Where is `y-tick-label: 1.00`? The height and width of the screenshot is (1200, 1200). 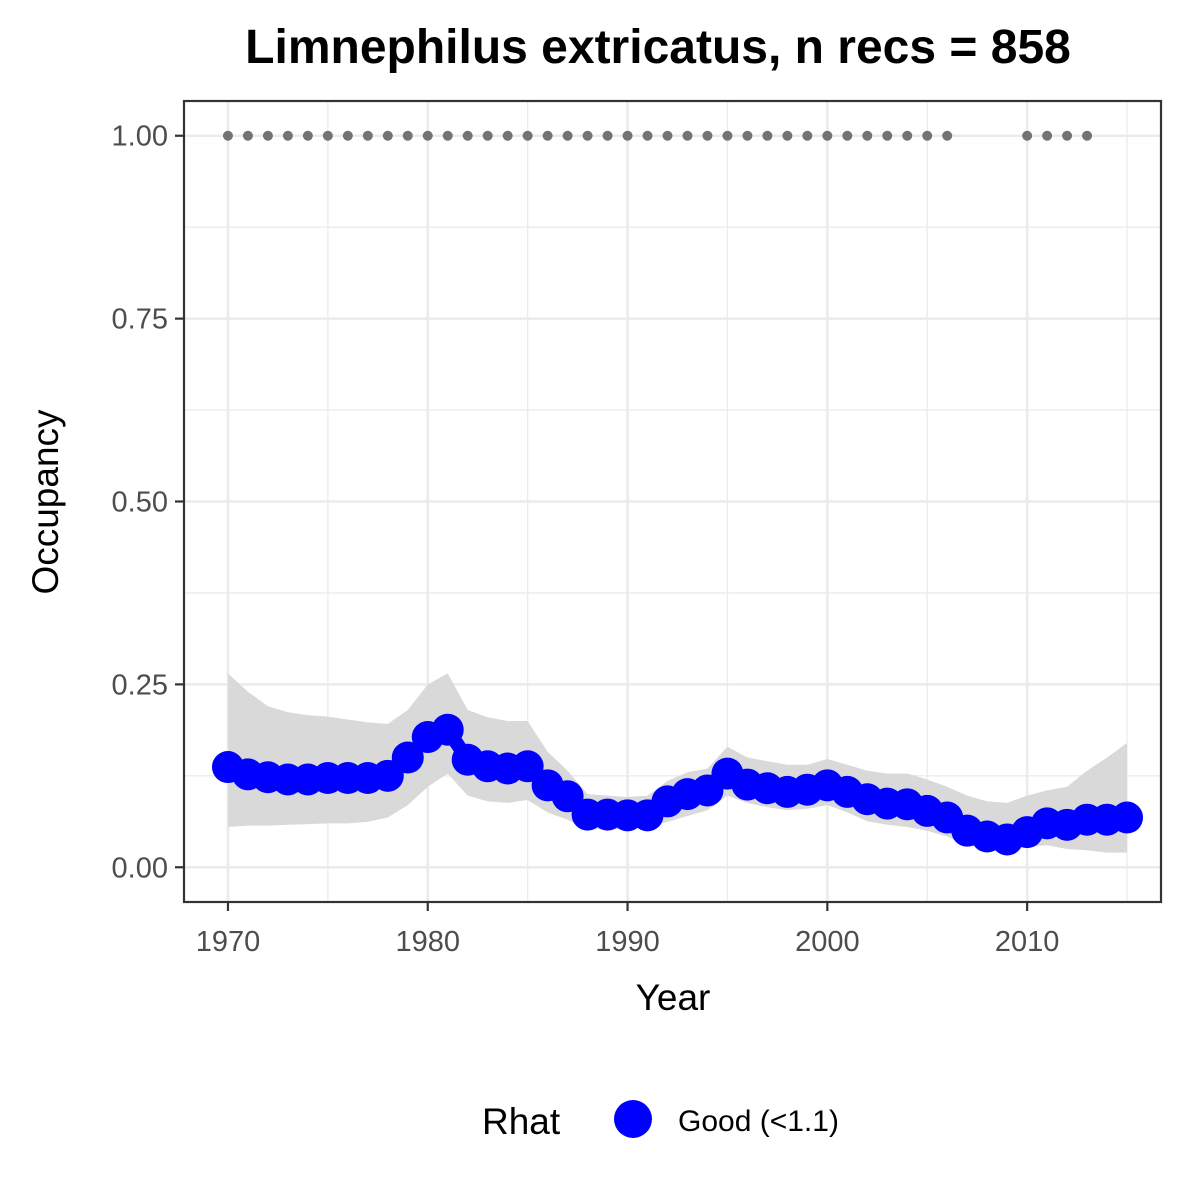 y-tick-label: 1.00 is located at coordinates (140, 137).